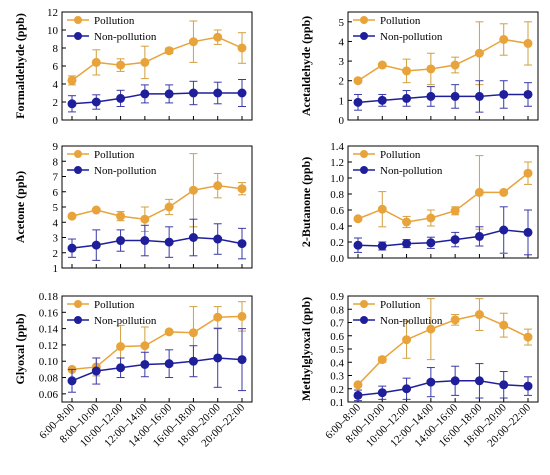 Image resolution: width=550 pixels, height=475 pixels. I want to click on y-tick-label: 0.16, so click(49, 313).